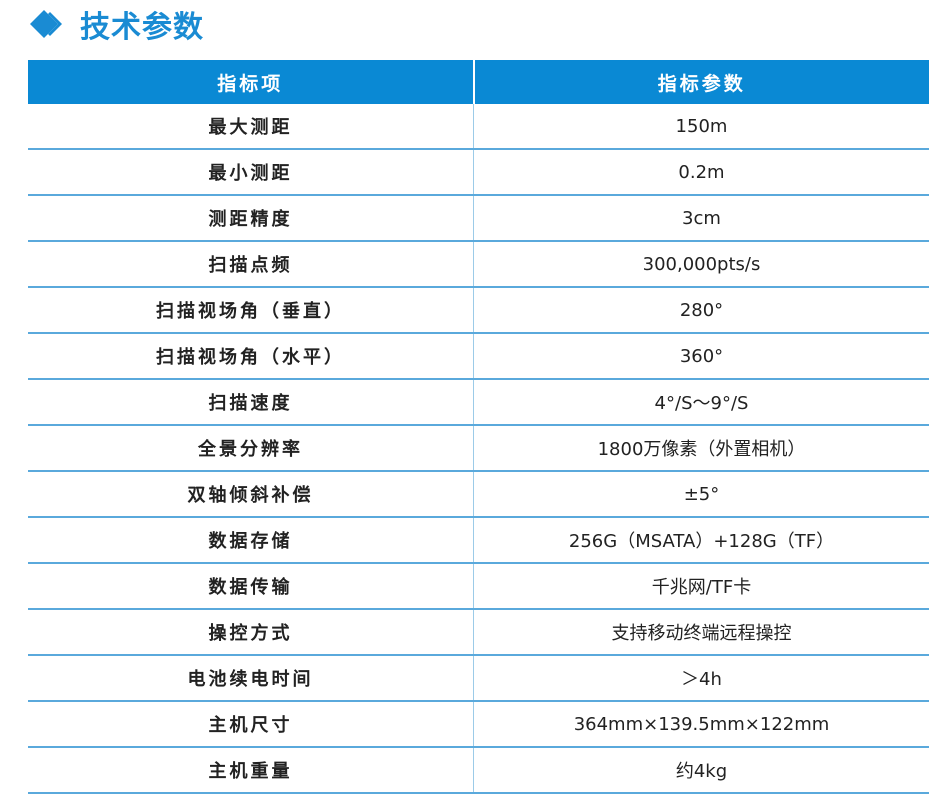 The width and height of the screenshot is (951, 794). I want to click on spec-name: 最小测距, so click(251, 172).